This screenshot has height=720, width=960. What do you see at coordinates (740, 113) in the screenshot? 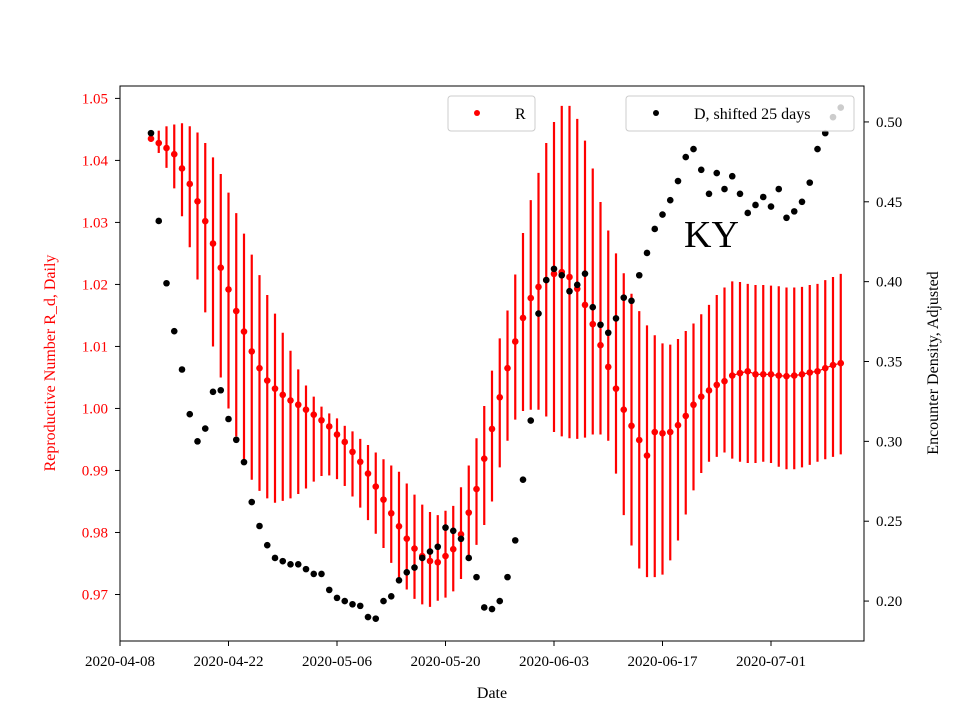
I see `legend-d-box` at bounding box center [740, 113].